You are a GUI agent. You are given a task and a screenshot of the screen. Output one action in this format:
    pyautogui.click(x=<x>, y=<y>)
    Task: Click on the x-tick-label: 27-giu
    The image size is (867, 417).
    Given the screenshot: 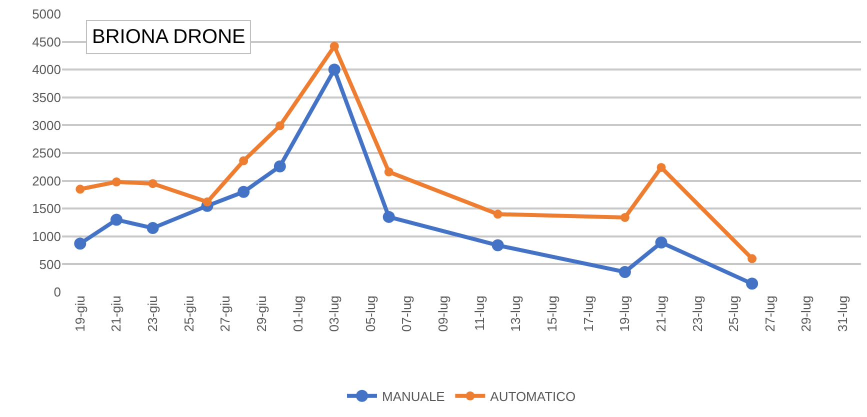 What is the action you would take?
    pyautogui.click(x=225, y=314)
    